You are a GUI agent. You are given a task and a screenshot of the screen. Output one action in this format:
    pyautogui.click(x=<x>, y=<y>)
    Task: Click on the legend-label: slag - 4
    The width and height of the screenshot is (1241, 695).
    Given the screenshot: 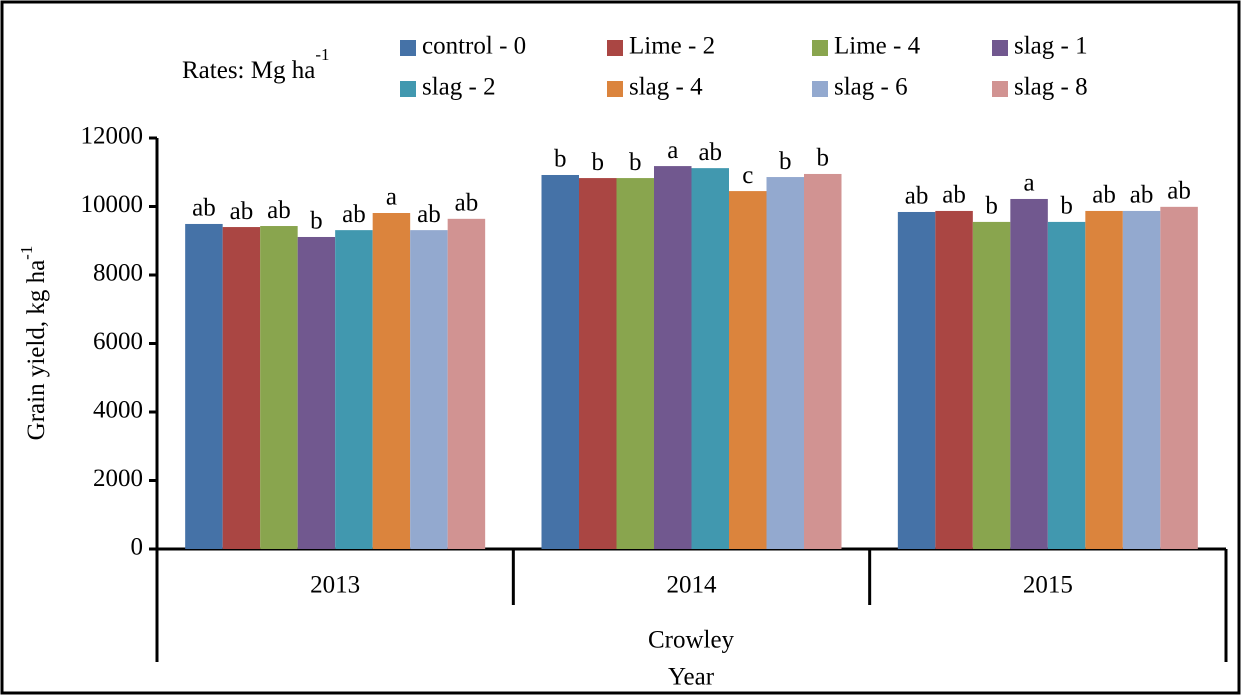 What is the action you would take?
    pyautogui.click(x=666, y=87)
    